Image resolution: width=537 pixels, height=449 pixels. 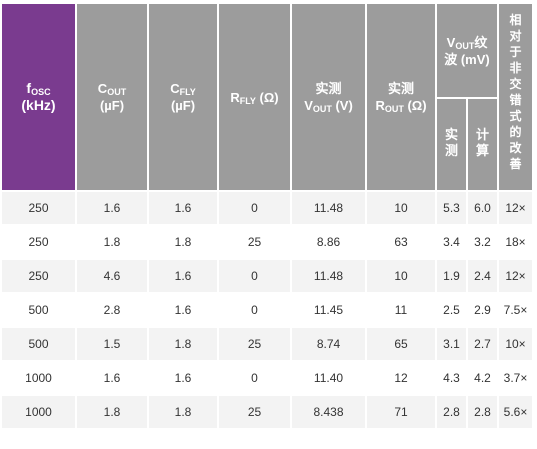 I want to click on cell-ripple-calculated: 2.9, so click(x=482, y=310).